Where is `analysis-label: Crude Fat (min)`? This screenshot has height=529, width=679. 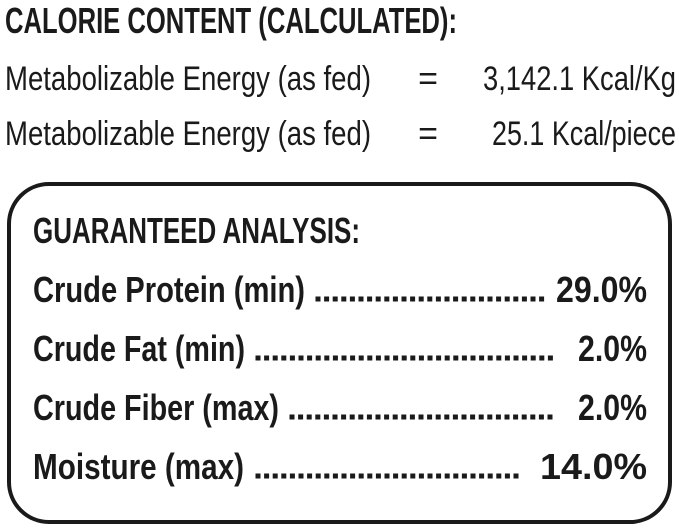 analysis-label: Crude Fat (min) is located at coordinates (139, 348).